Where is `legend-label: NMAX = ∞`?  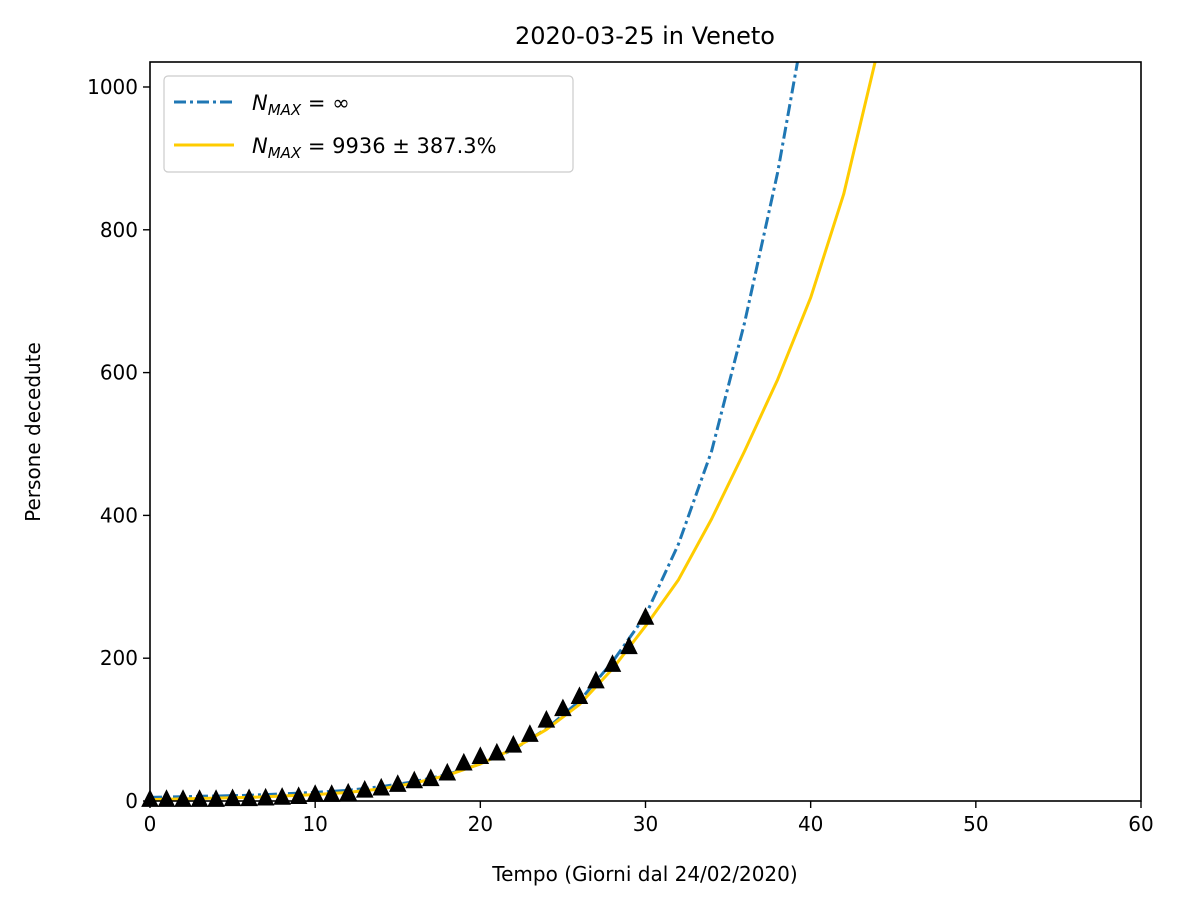 legend-label: NMAX = ∞ is located at coordinates (301, 105).